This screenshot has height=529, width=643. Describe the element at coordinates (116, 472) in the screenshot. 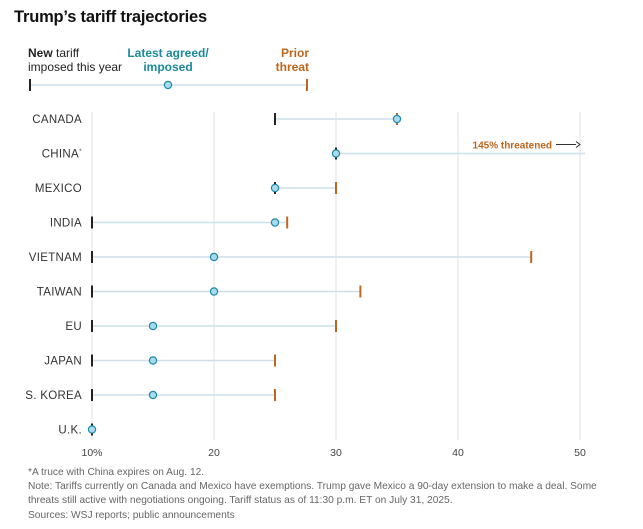

I see `note-china-truce: *A truce with China expires on Aug. 12.` at that location.